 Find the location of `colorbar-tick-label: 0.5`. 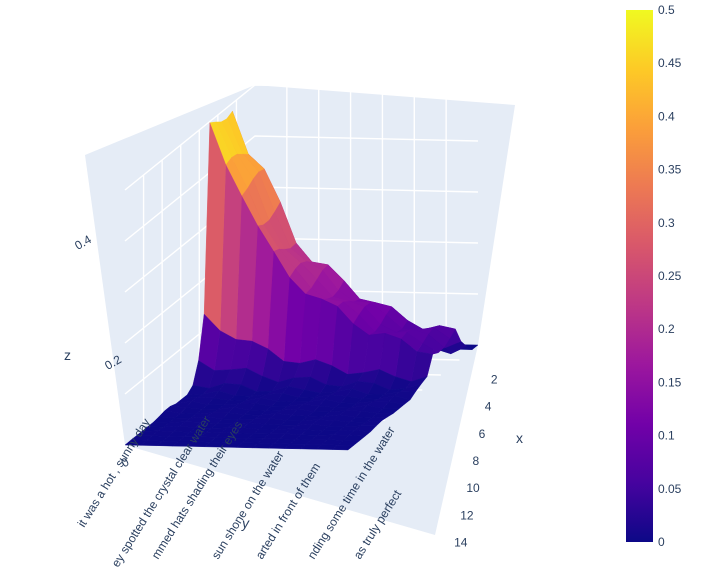

colorbar-tick-label: 0.5 is located at coordinates (666, 10).